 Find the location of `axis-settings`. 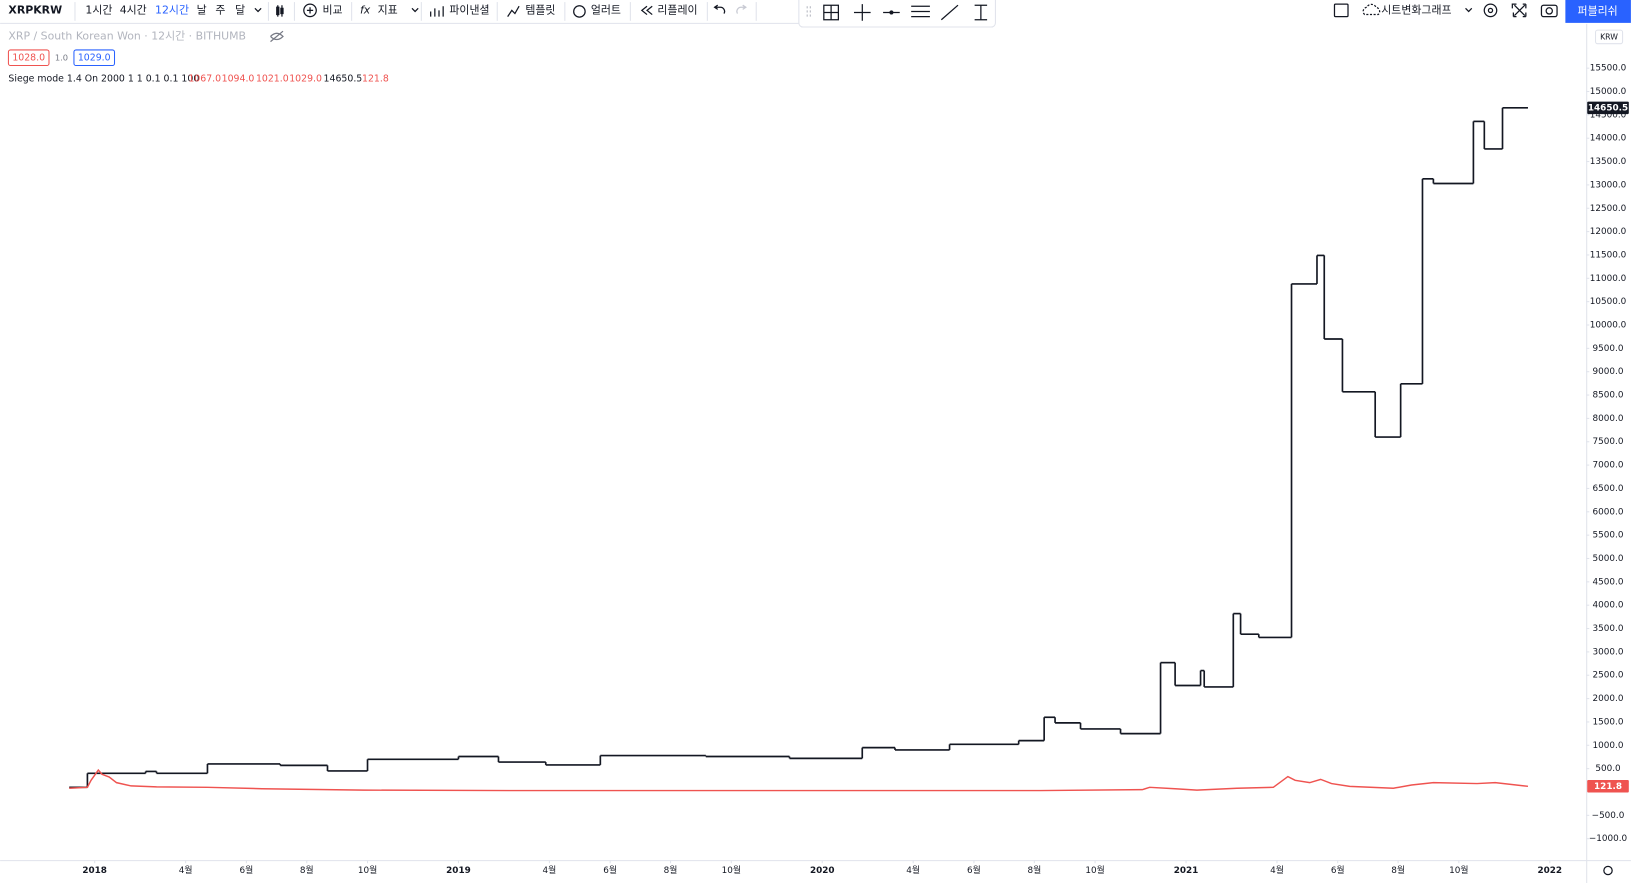

axis-settings is located at coordinates (1608, 870).